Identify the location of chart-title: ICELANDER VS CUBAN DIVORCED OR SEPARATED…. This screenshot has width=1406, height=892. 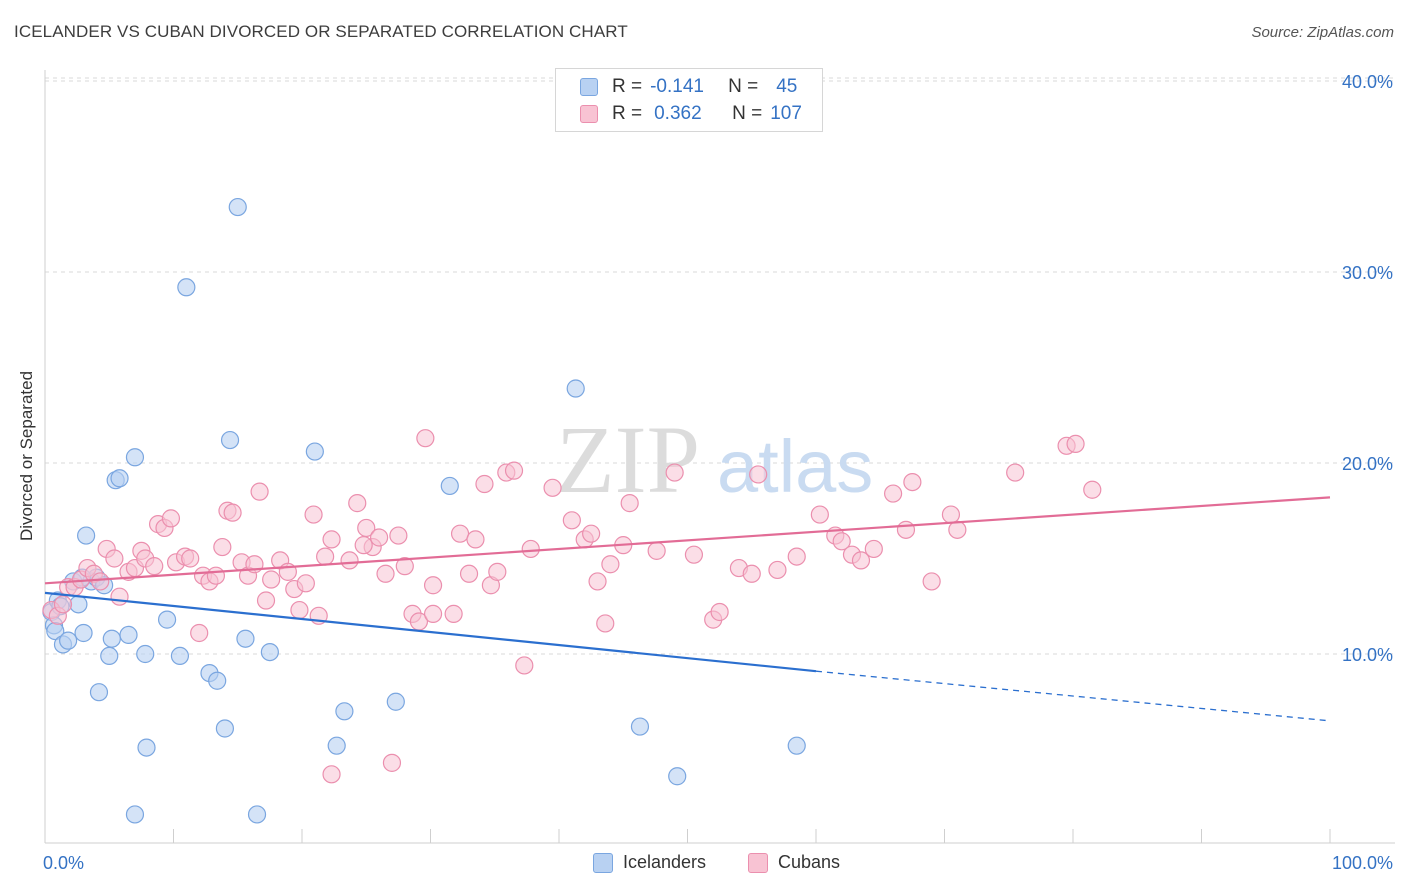
(321, 31).